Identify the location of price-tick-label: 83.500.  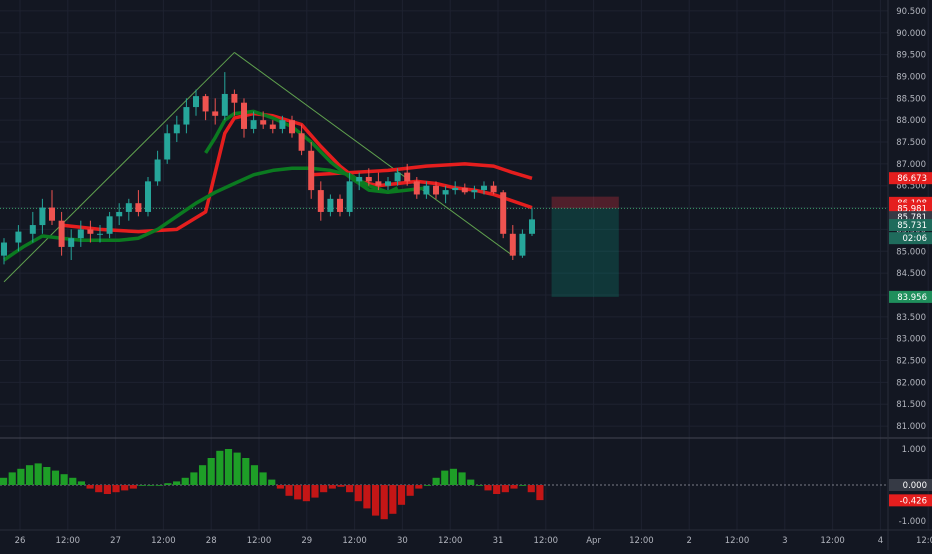
(911, 318).